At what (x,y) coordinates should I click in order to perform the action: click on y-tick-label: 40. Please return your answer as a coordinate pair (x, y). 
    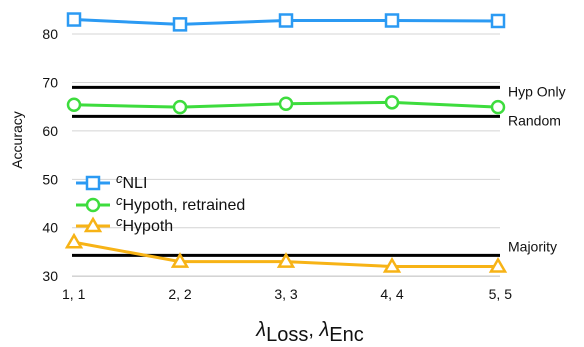
    Looking at the image, I should click on (50, 228).